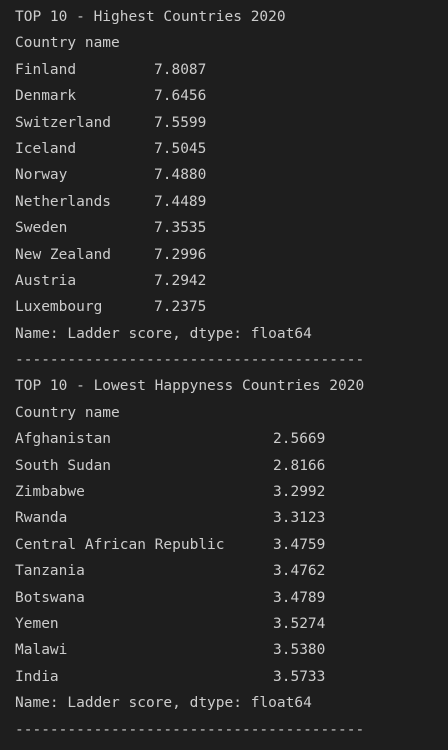 The height and width of the screenshot is (750, 448). What do you see at coordinates (180, 307) in the screenshot?
I see `score-cell: 7.2375` at bounding box center [180, 307].